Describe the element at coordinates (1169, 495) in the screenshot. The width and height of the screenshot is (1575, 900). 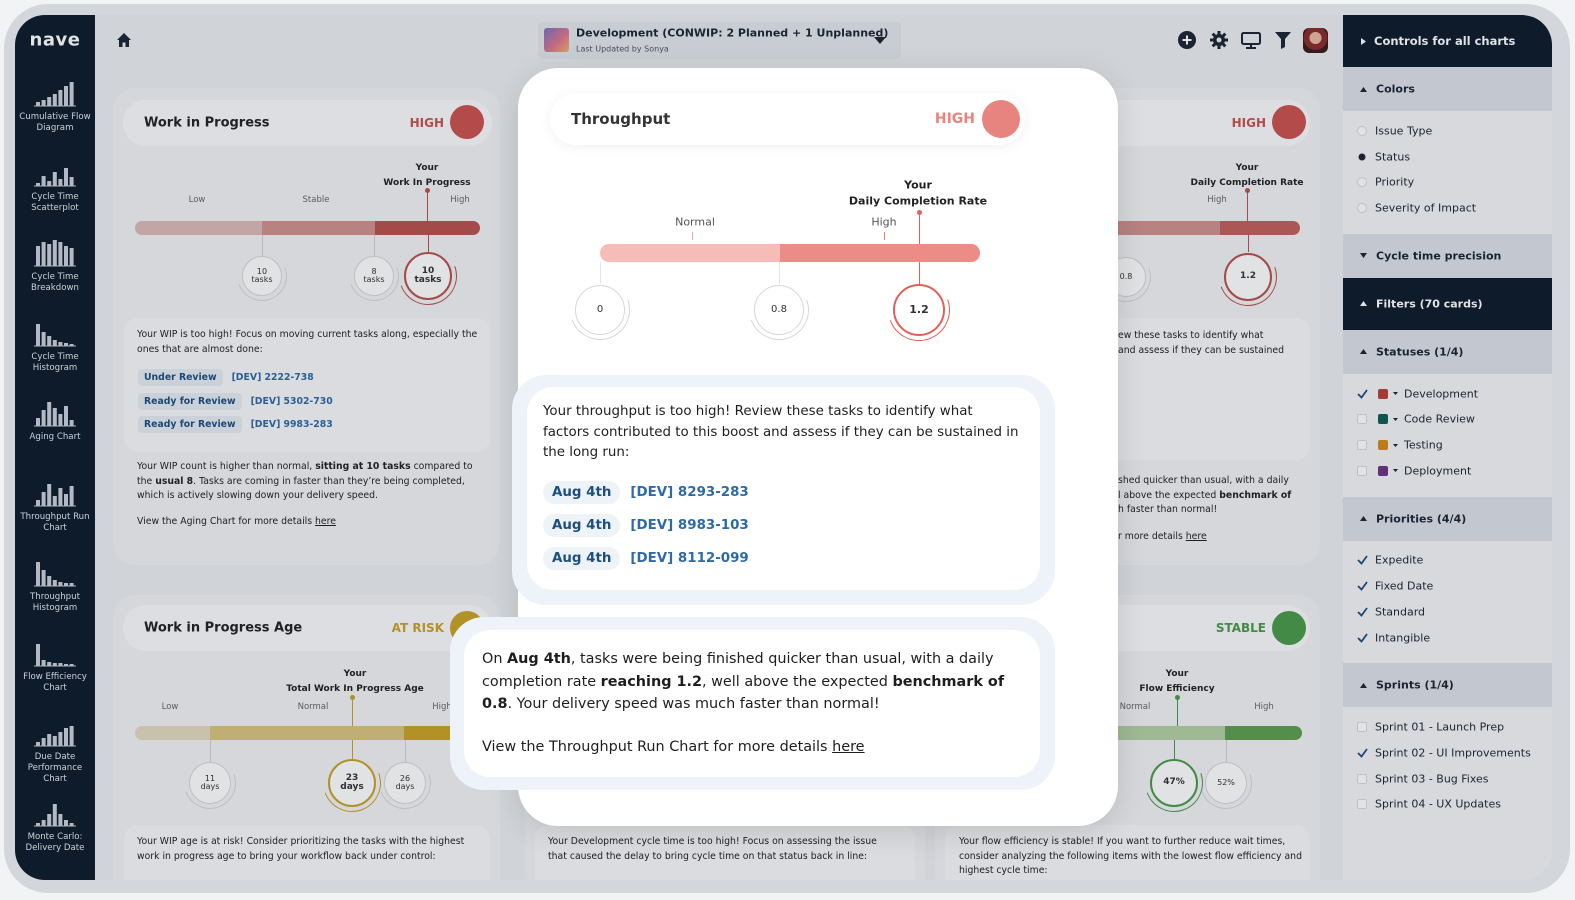
I see `text-segment: l above the expected` at that location.